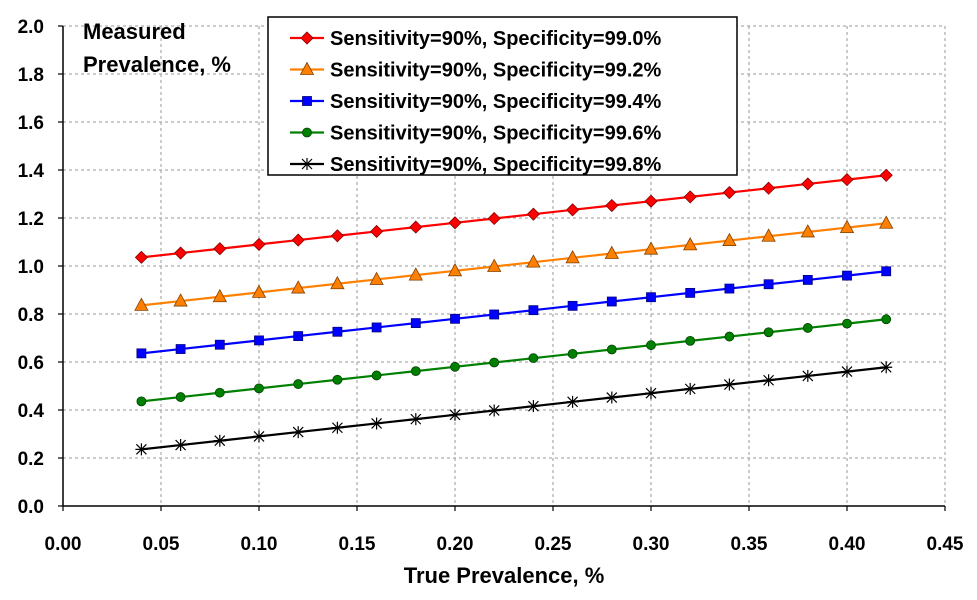 This screenshot has height=600, width=977. What do you see at coordinates (161, 544) in the screenshot?
I see `x-tick-label: 0.05` at bounding box center [161, 544].